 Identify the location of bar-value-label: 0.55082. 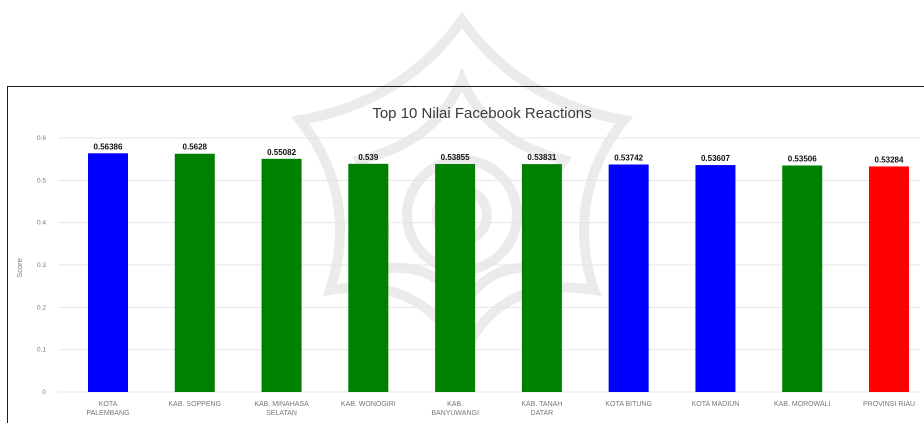
(281, 152).